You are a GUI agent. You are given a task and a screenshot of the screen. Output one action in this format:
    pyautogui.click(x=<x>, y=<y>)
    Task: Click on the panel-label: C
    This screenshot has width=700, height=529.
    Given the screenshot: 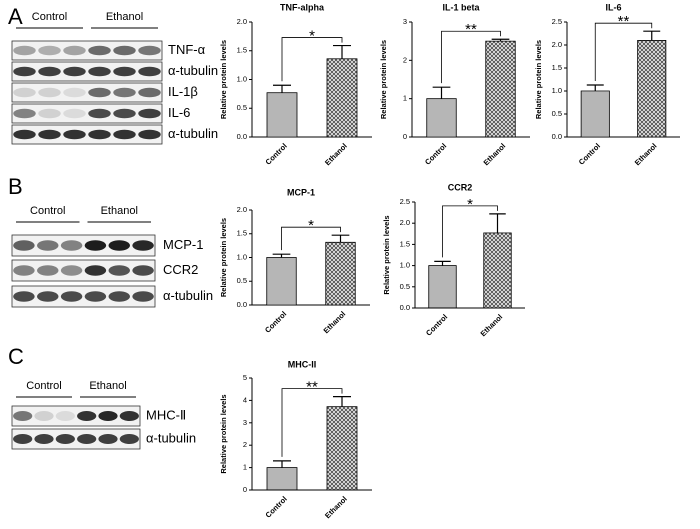 What is the action you would take?
    pyautogui.click(x=16, y=356)
    